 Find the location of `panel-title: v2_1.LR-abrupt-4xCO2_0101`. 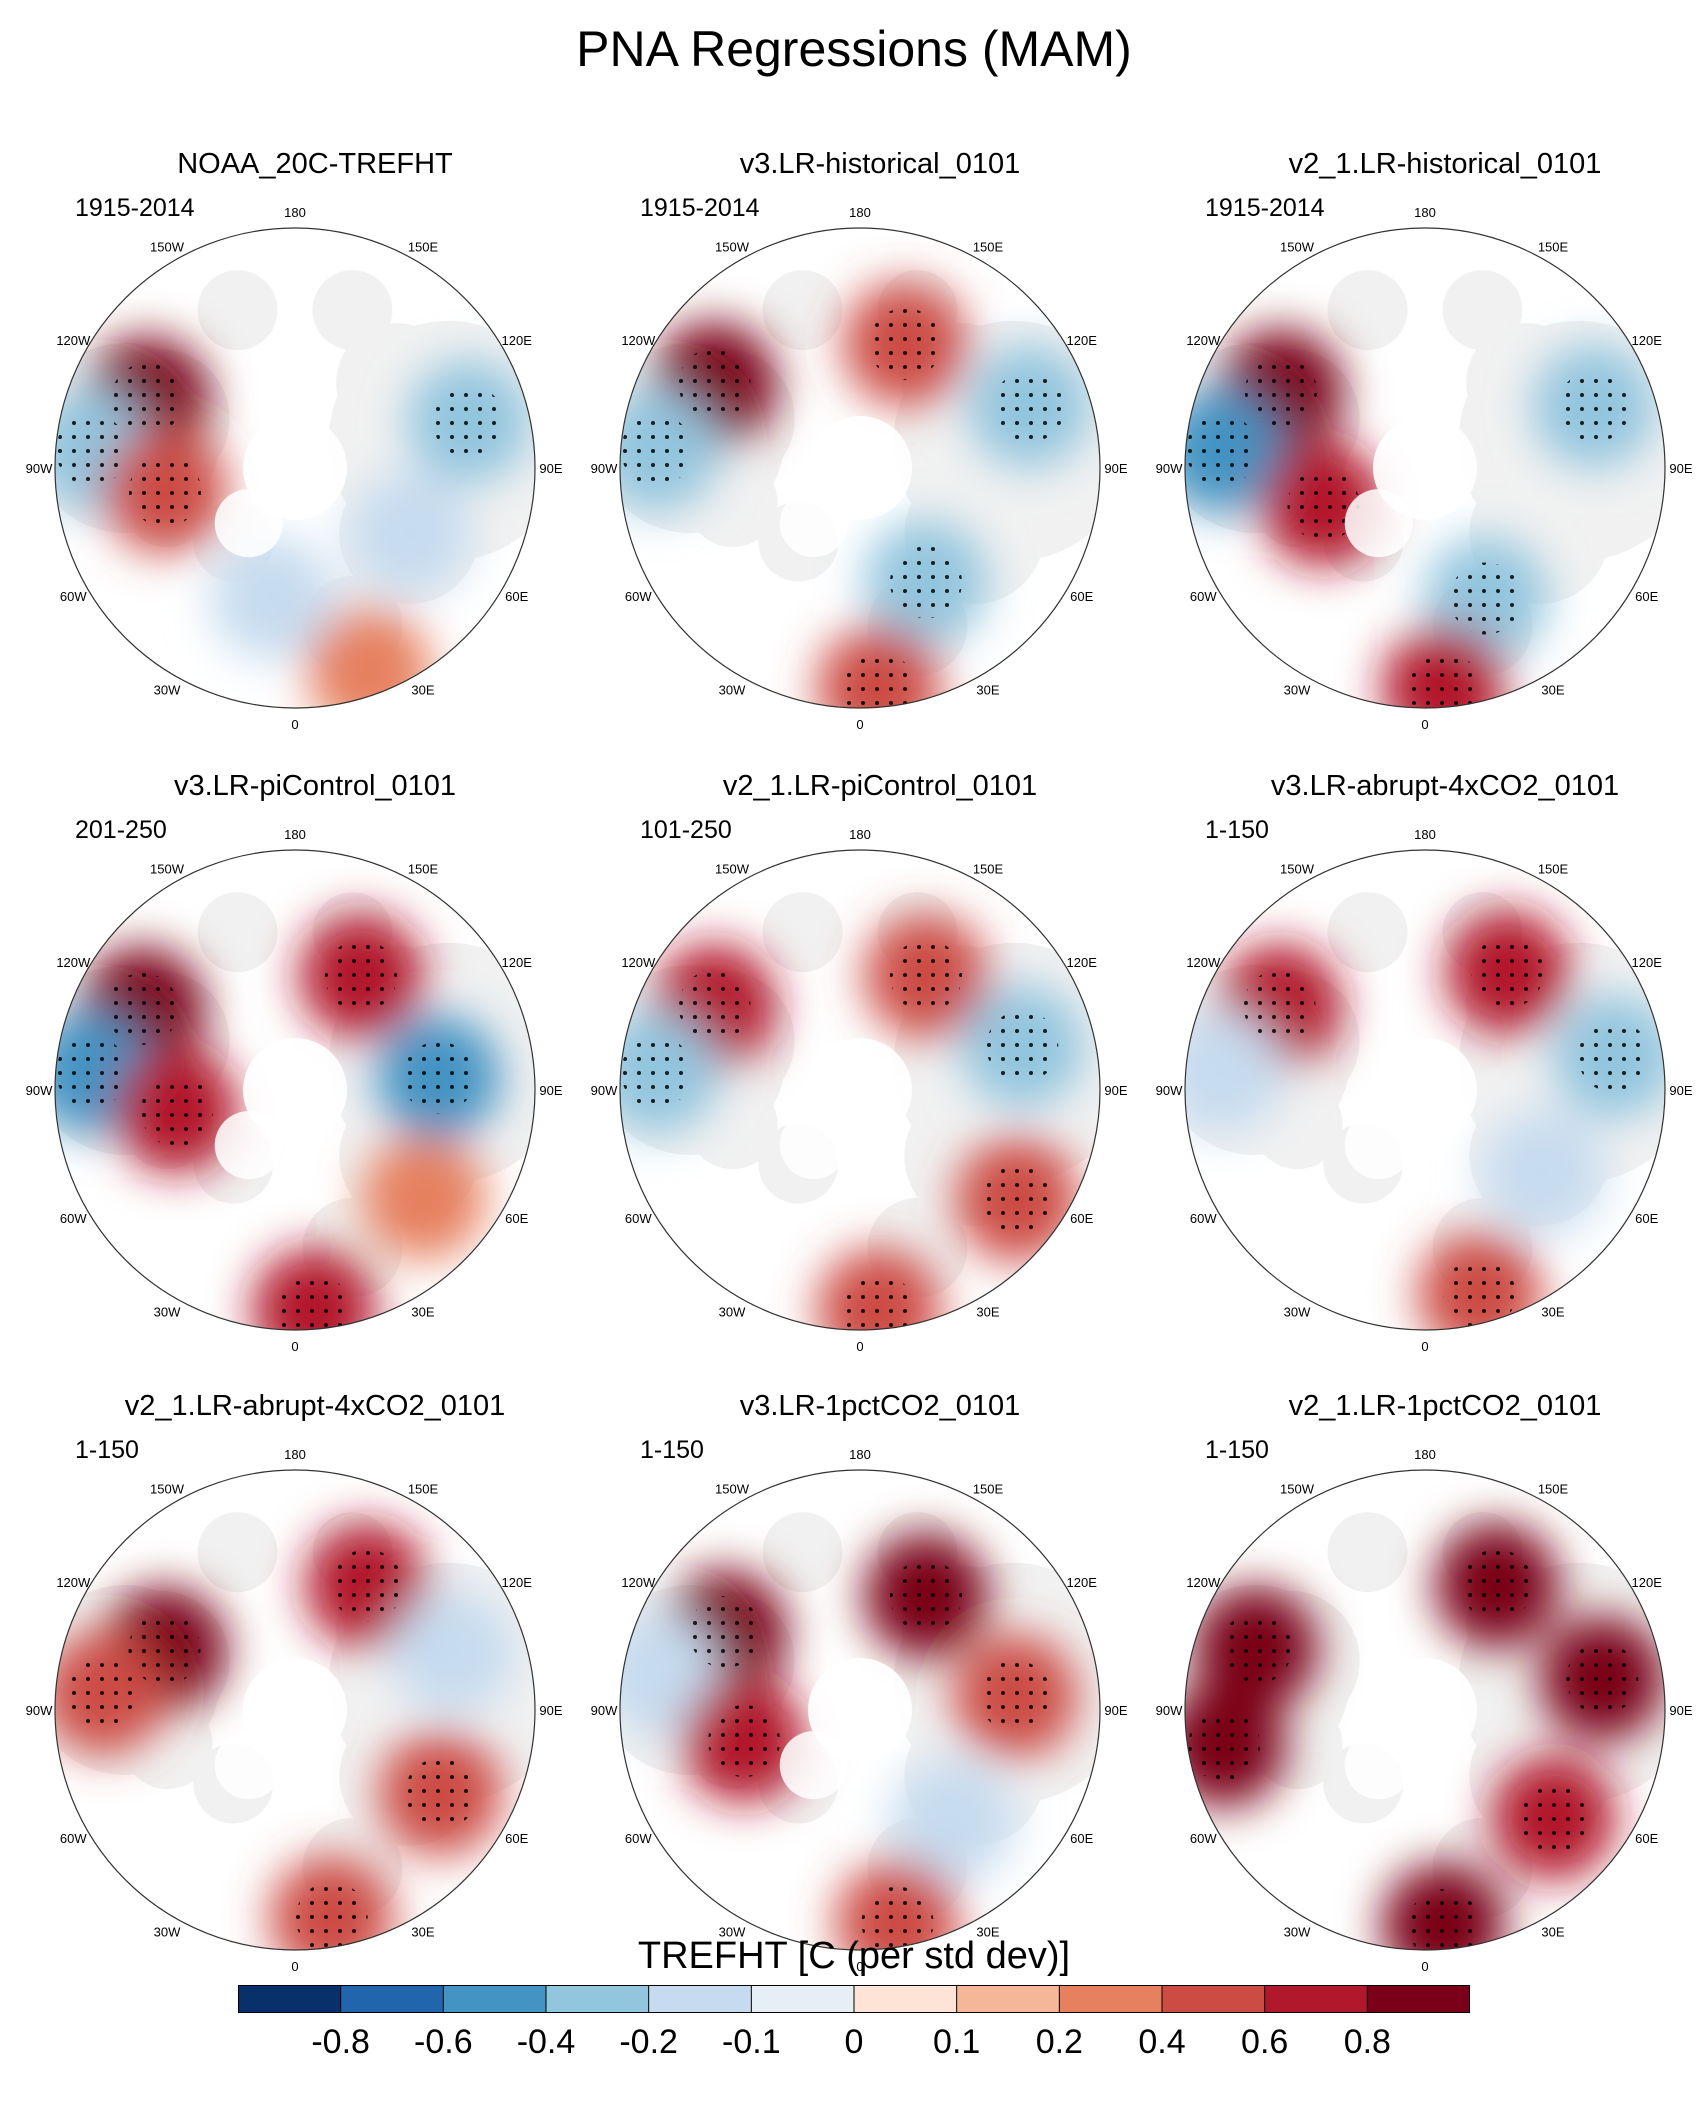

panel-title: v2_1.LR-abrupt-4xCO2_0101 is located at coordinates (315, 1406).